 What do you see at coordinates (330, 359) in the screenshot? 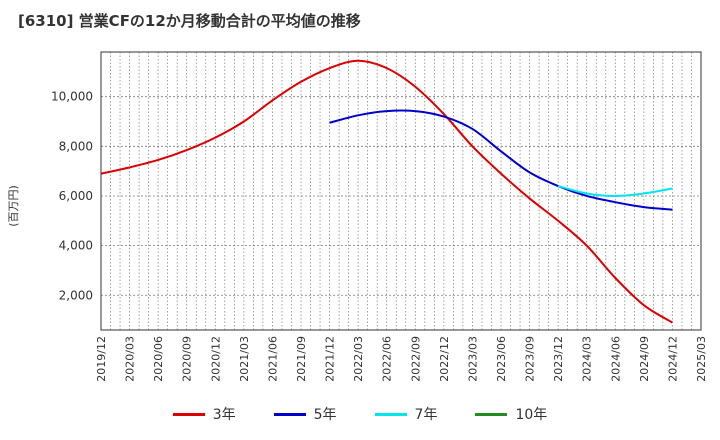
I see `x-tick-label: 2021/12` at bounding box center [330, 359].